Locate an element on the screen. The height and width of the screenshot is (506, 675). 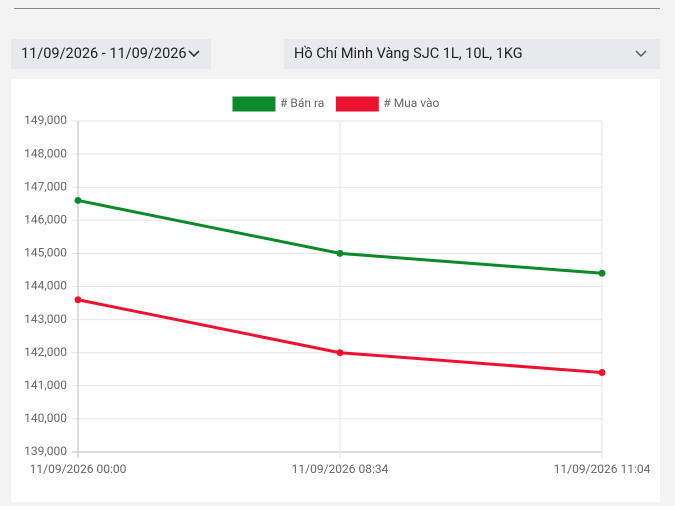
divider is located at coordinates (337, 8).